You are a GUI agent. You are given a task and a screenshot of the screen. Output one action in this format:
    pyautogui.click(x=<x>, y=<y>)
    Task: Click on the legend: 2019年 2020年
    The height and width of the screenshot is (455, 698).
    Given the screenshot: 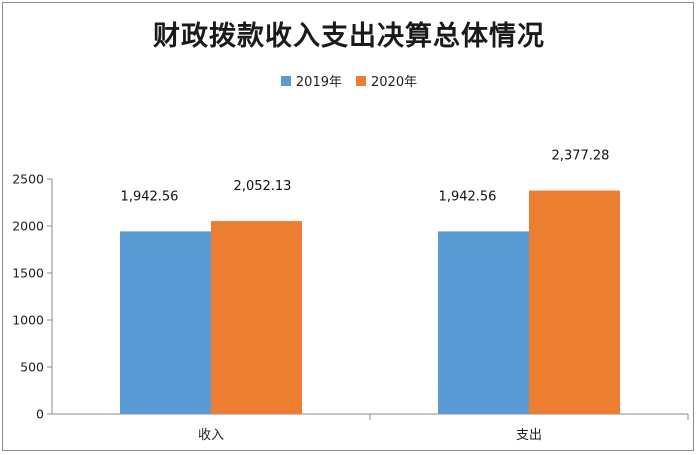 What is the action you would take?
    pyautogui.click(x=349, y=80)
    